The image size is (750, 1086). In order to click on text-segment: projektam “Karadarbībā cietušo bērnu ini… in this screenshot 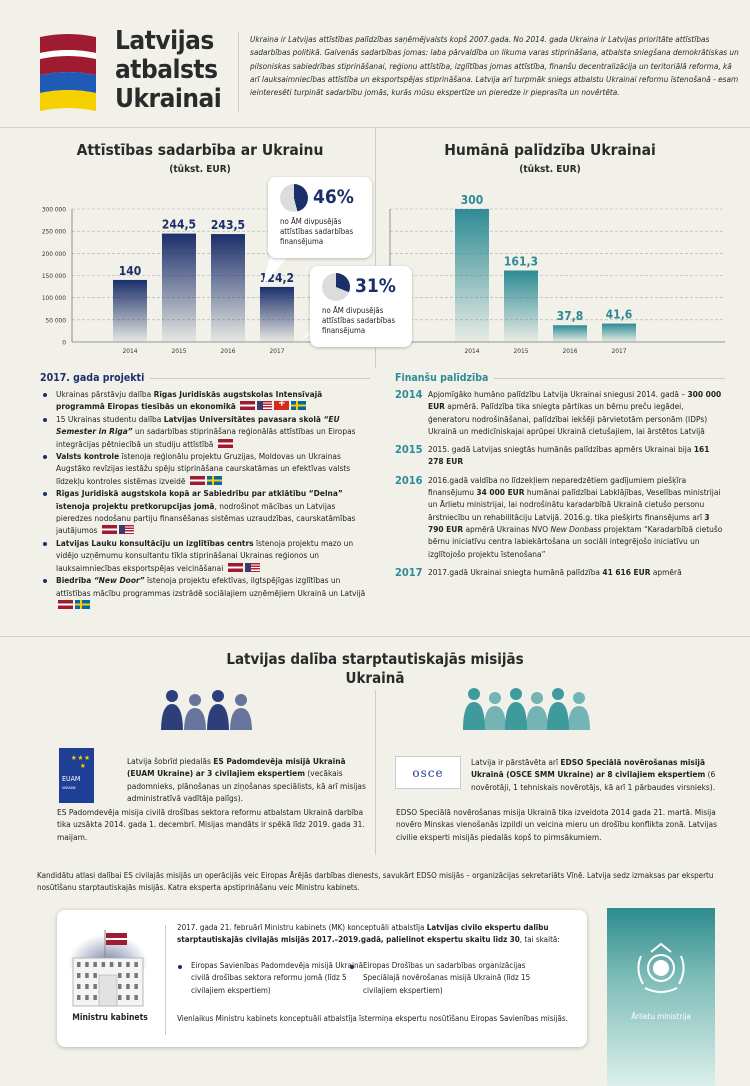, I will do `click(575, 541)`.